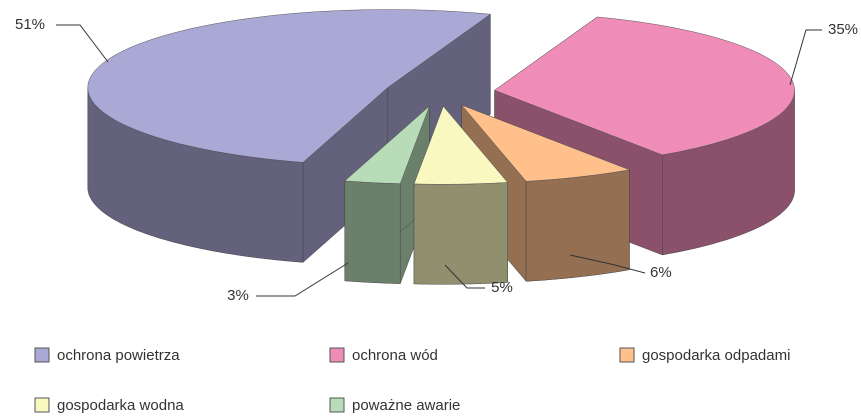 This screenshot has width=861, height=416. I want to click on data-label: 51%, so click(30, 24).